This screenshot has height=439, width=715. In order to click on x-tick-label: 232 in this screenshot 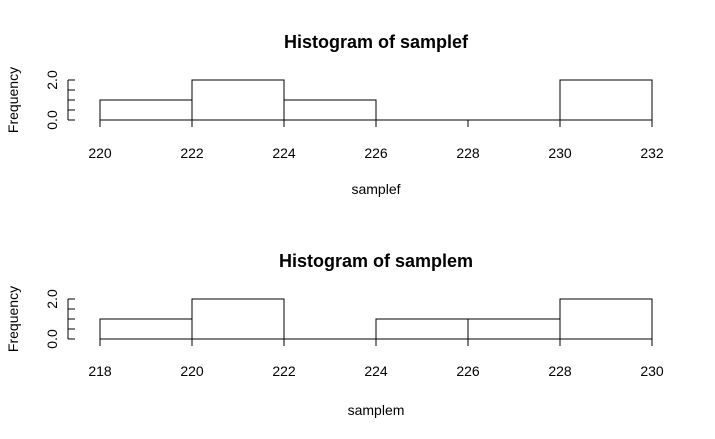, I will do `click(652, 153)`.